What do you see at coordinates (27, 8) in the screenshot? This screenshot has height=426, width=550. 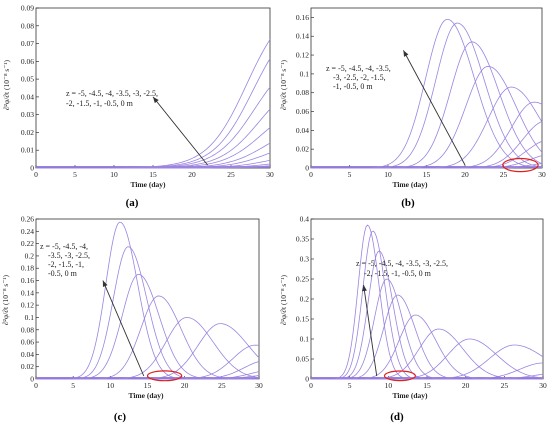 I see `y-tick-label: 0.09` at bounding box center [27, 8].